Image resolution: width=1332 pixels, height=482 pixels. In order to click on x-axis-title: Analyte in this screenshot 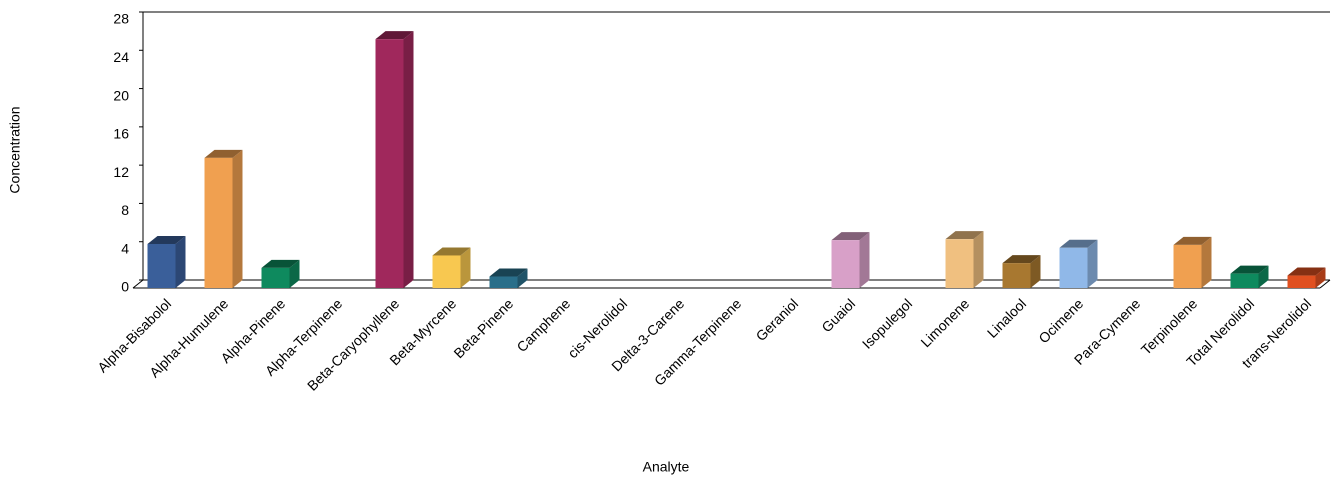, I will do `click(666, 467)`.